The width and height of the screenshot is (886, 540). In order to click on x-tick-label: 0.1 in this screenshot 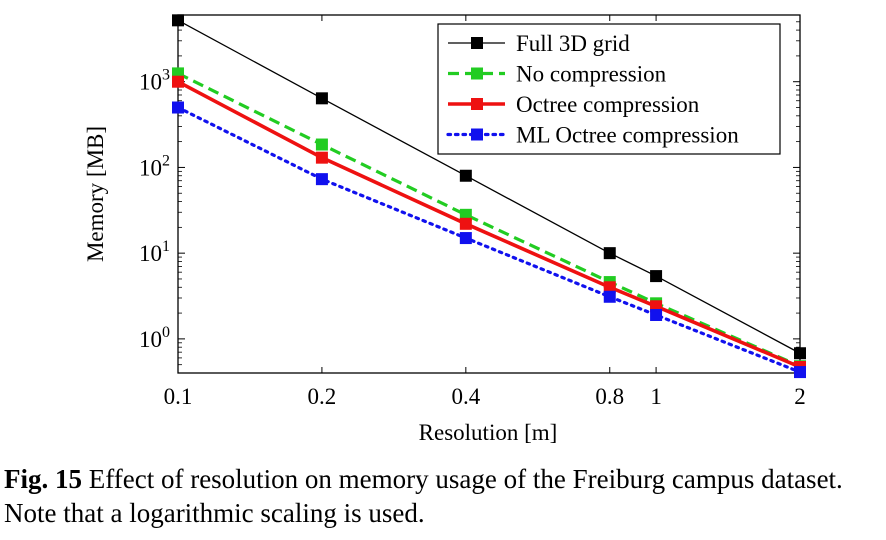, I will do `click(178, 396)`.